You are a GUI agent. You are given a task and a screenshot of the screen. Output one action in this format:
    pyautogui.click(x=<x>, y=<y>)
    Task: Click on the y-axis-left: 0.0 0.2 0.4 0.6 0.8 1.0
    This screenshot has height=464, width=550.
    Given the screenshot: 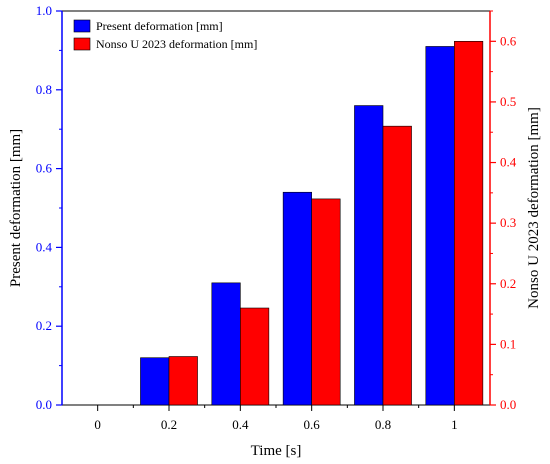 What is the action you would take?
    pyautogui.click(x=49, y=207)
    